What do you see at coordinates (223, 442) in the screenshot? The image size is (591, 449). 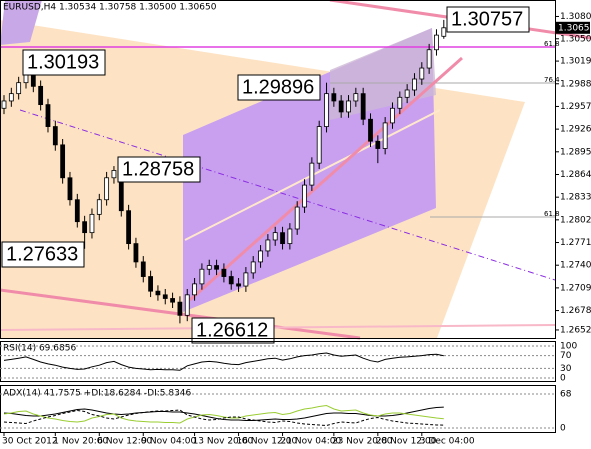 I see `x-tick-label: 13 Nov 20:00` at bounding box center [223, 442].